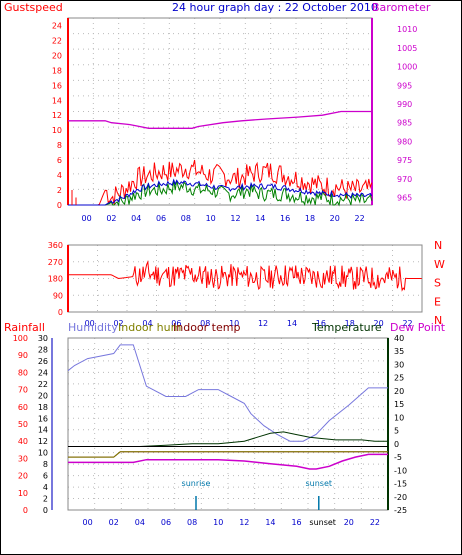 The width and height of the screenshot is (462, 555). What do you see at coordinates (400, 497) in the screenshot?
I see `temperature-tick: -20` at bounding box center [400, 497].